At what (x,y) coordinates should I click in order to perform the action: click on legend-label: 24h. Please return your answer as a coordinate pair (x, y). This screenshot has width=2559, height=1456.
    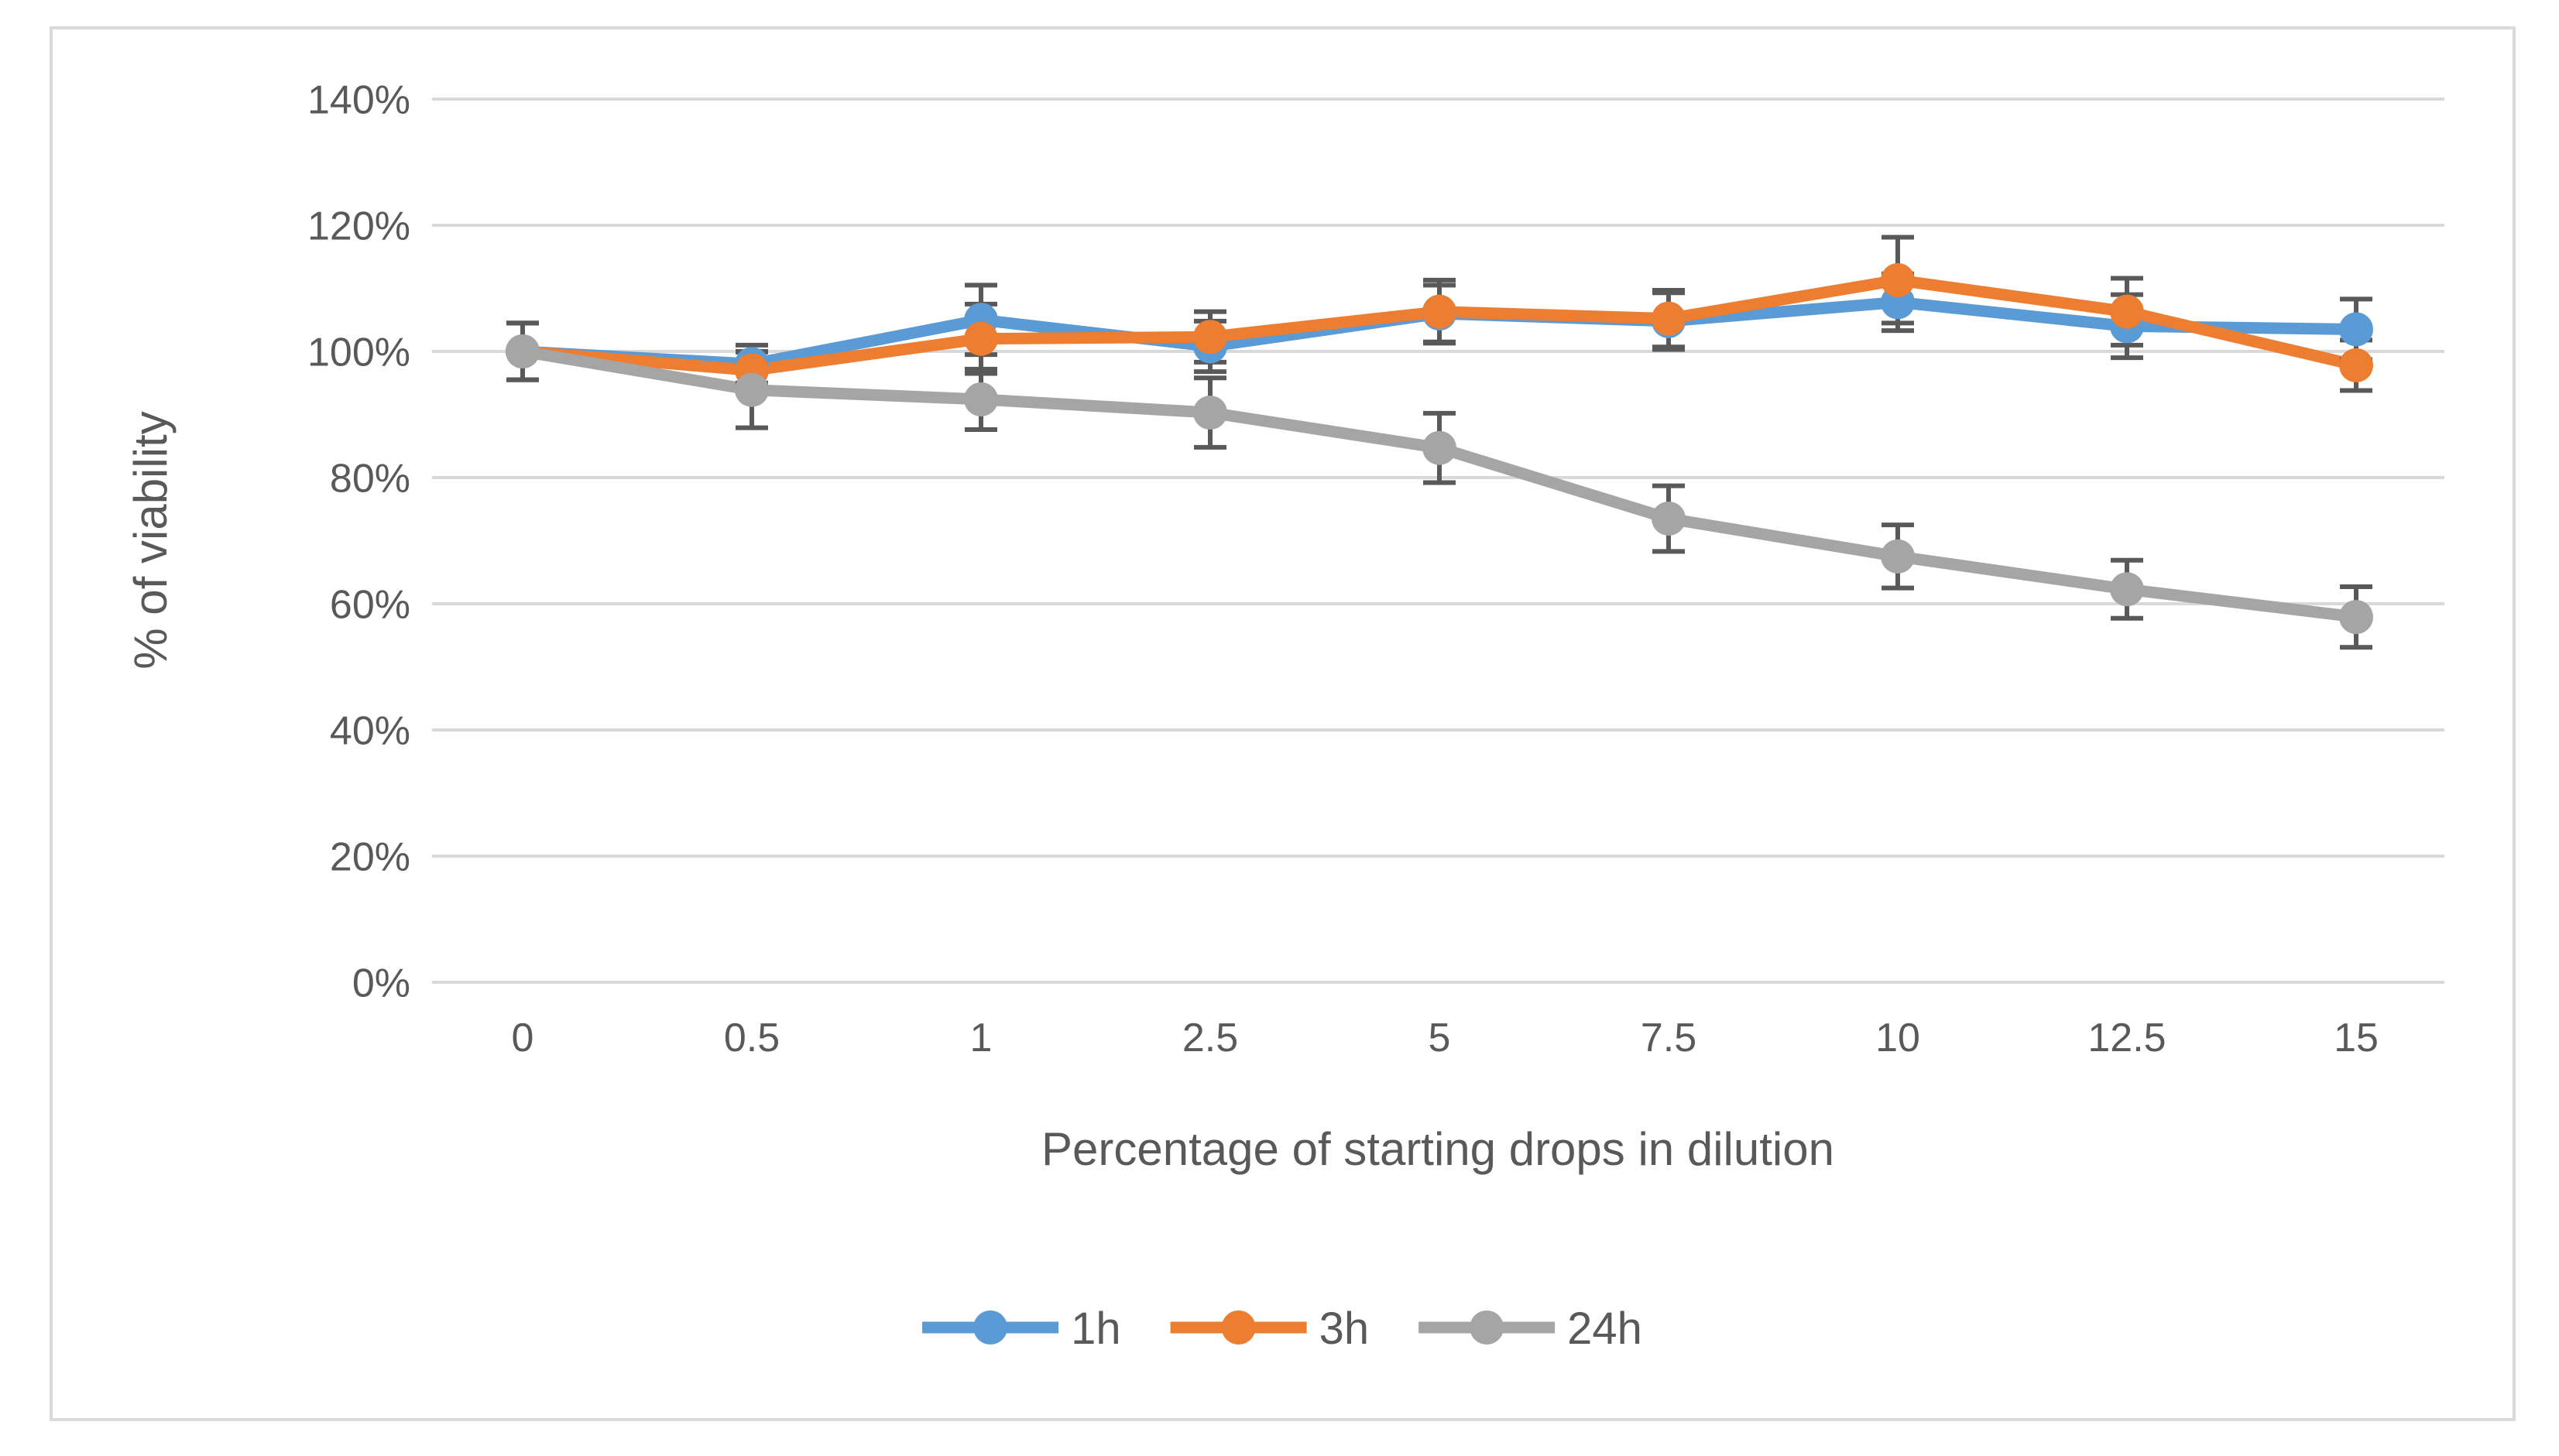
    Looking at the image, I should click on (1605, 1329).